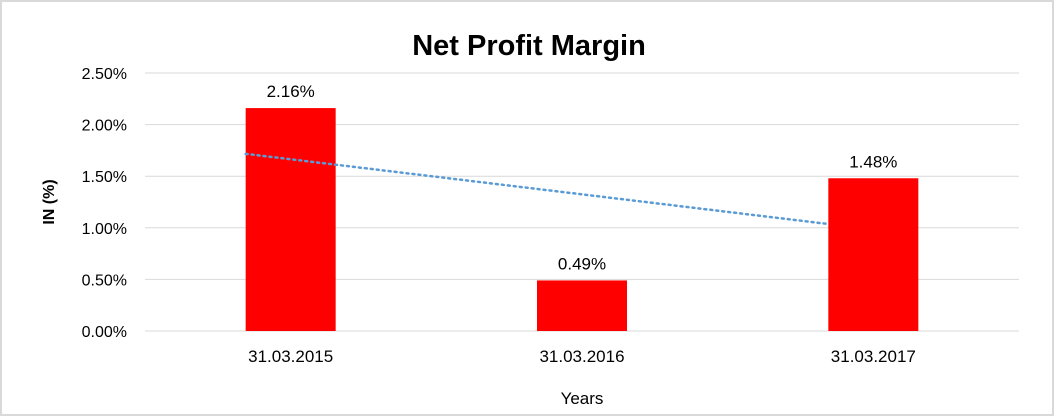 The image size is (1054, 418). I want to click on data-label: 1.48%, so click(873, 161).